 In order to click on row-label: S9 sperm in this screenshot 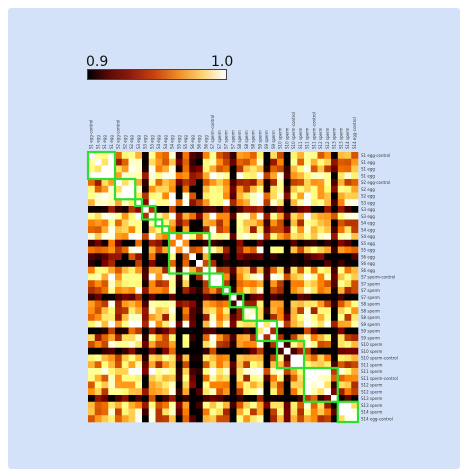, I will do `click(370, 337)`.